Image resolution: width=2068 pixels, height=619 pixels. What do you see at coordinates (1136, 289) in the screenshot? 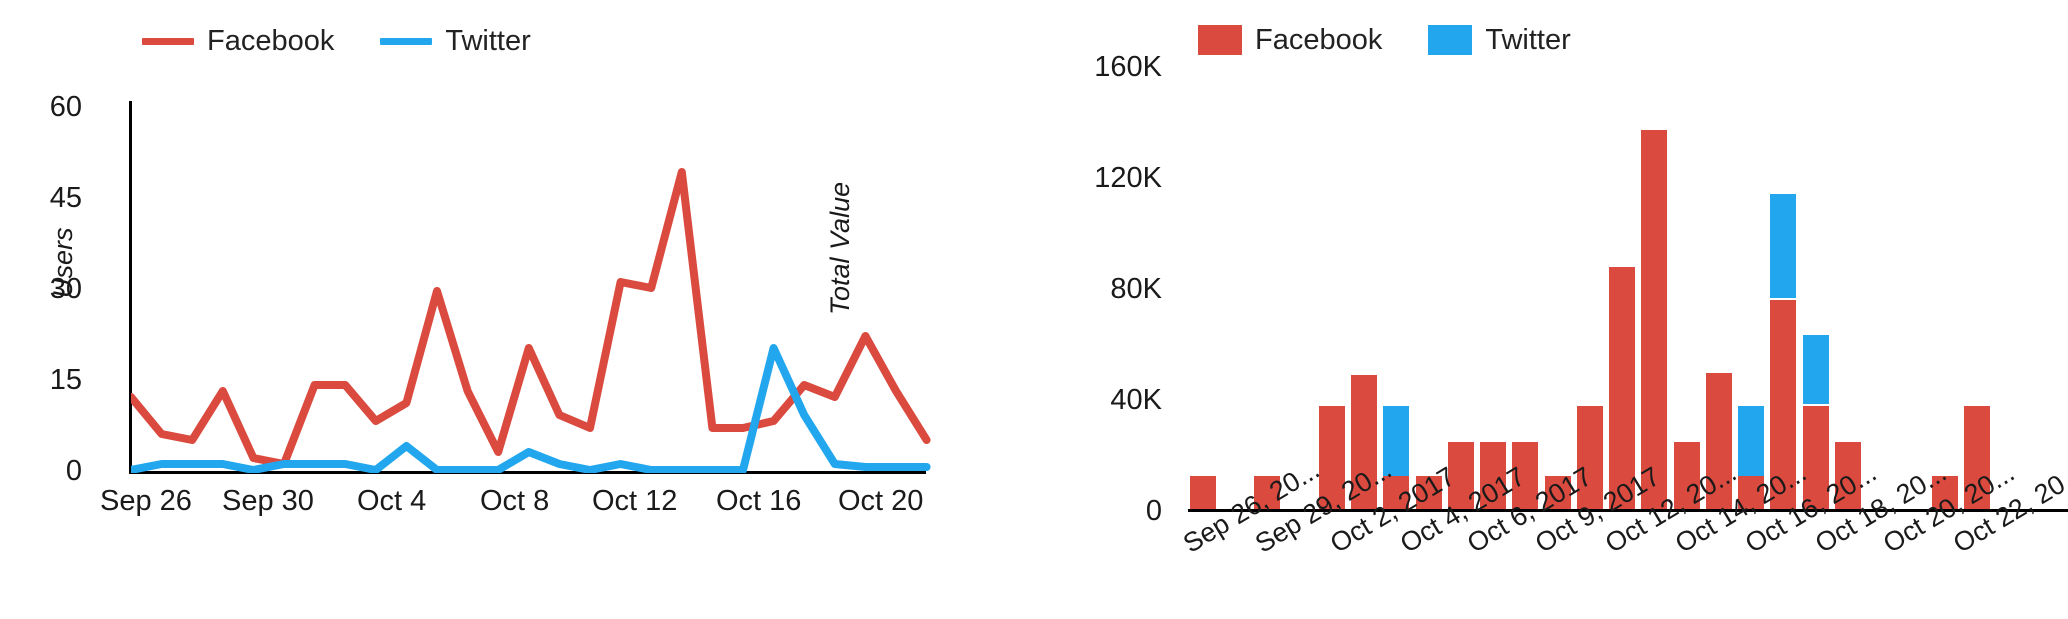
I see `y-tick-label: 80K` at bounding box center [1136, 289].